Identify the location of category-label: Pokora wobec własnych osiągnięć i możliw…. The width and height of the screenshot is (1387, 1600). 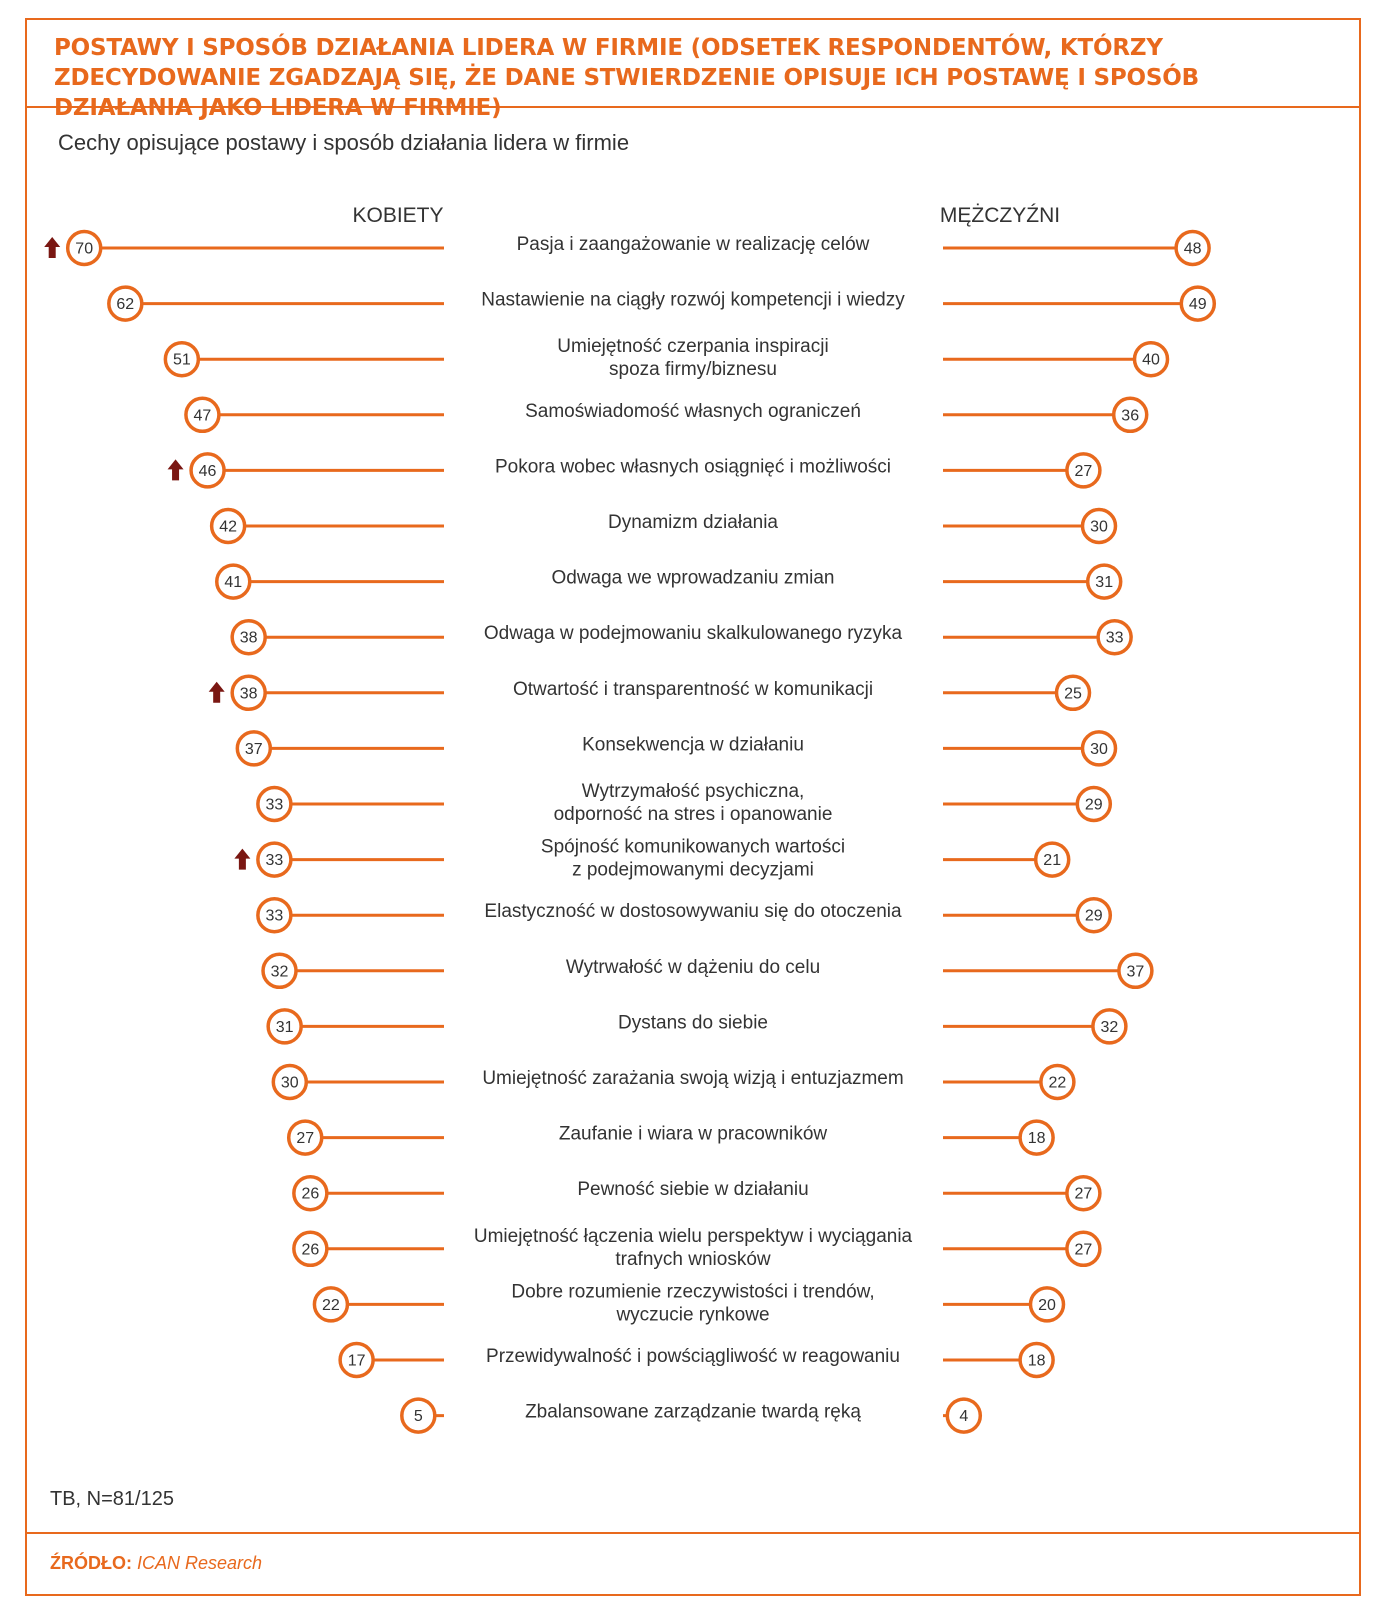
(693, 466).